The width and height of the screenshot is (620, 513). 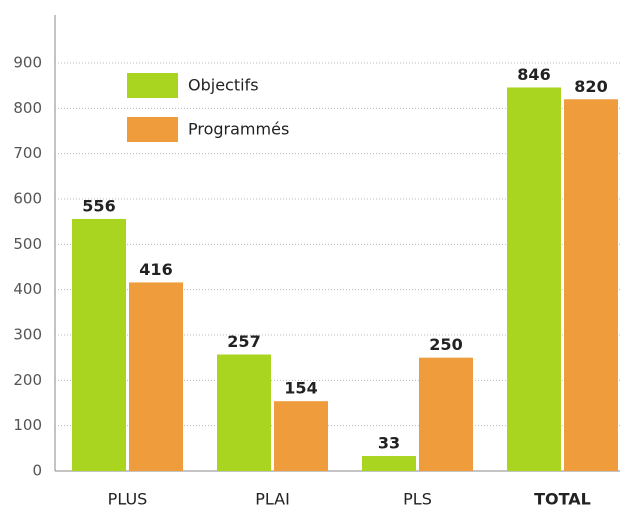 What do you see at coordinates (37, 471) in the screenshot?
I see `y-tick-label: 0` at bounding box center [37, 471].